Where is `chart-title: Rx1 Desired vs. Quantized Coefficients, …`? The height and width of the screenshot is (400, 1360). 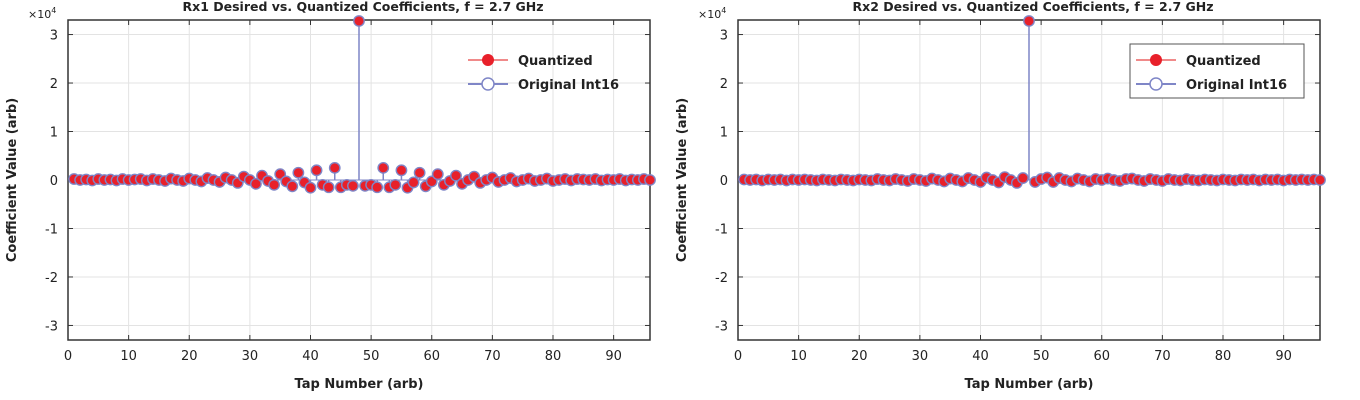
chart-title: Rx1 Desired vs. Quantized Coefficients, … is located at coordinates (363, 7).